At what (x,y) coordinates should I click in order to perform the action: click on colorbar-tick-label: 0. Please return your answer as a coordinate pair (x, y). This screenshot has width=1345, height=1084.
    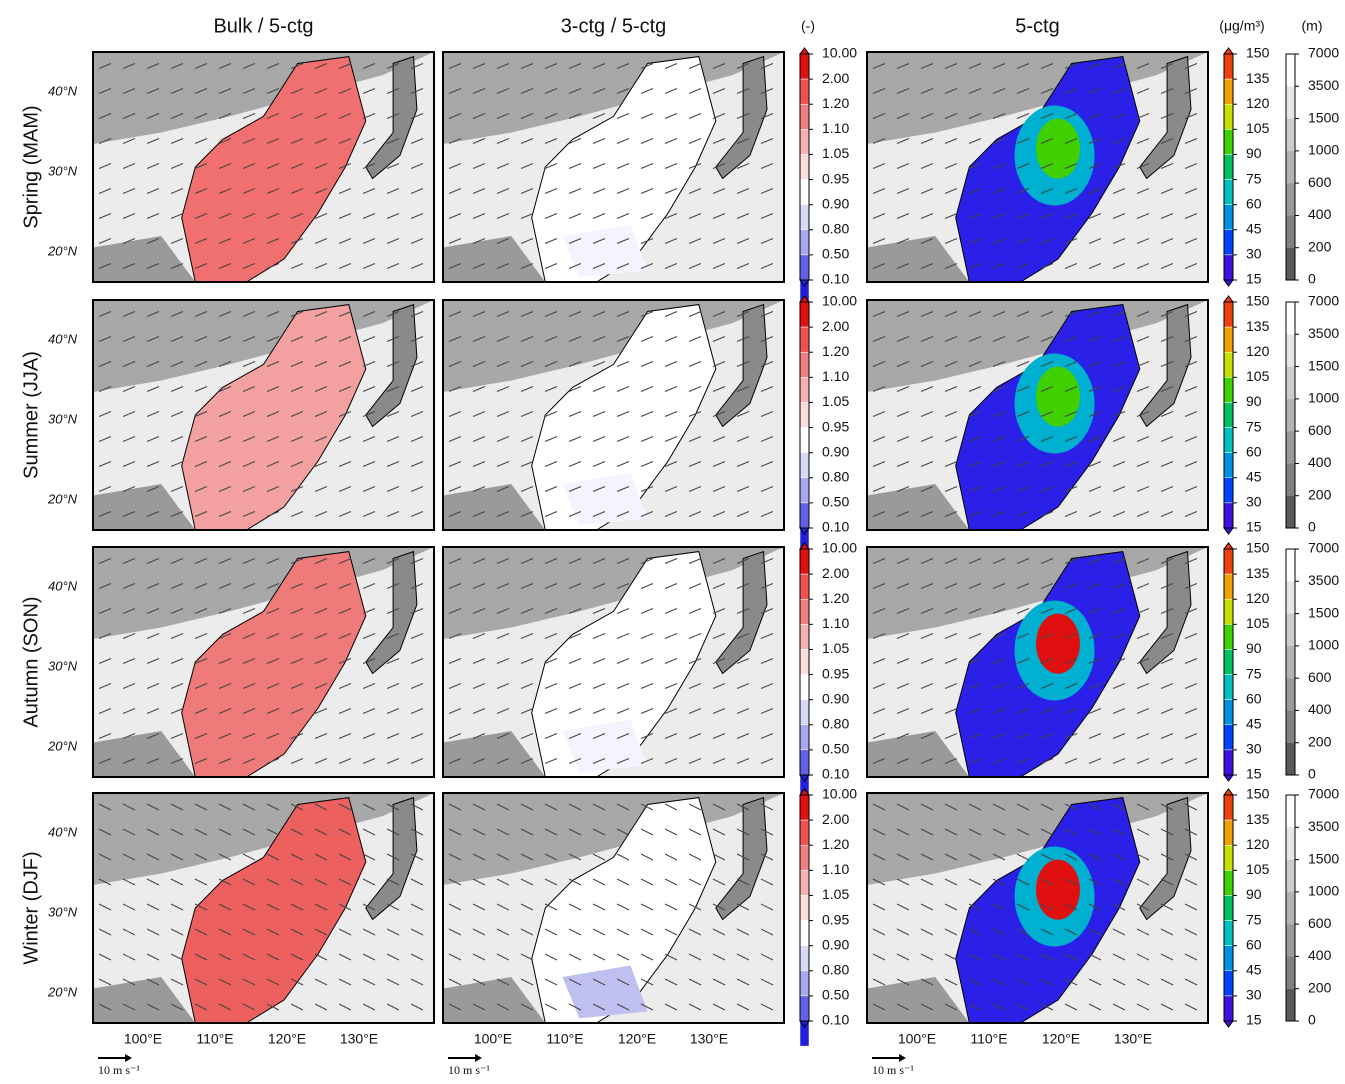
    Looking at the image, I should click on (1312, 527).